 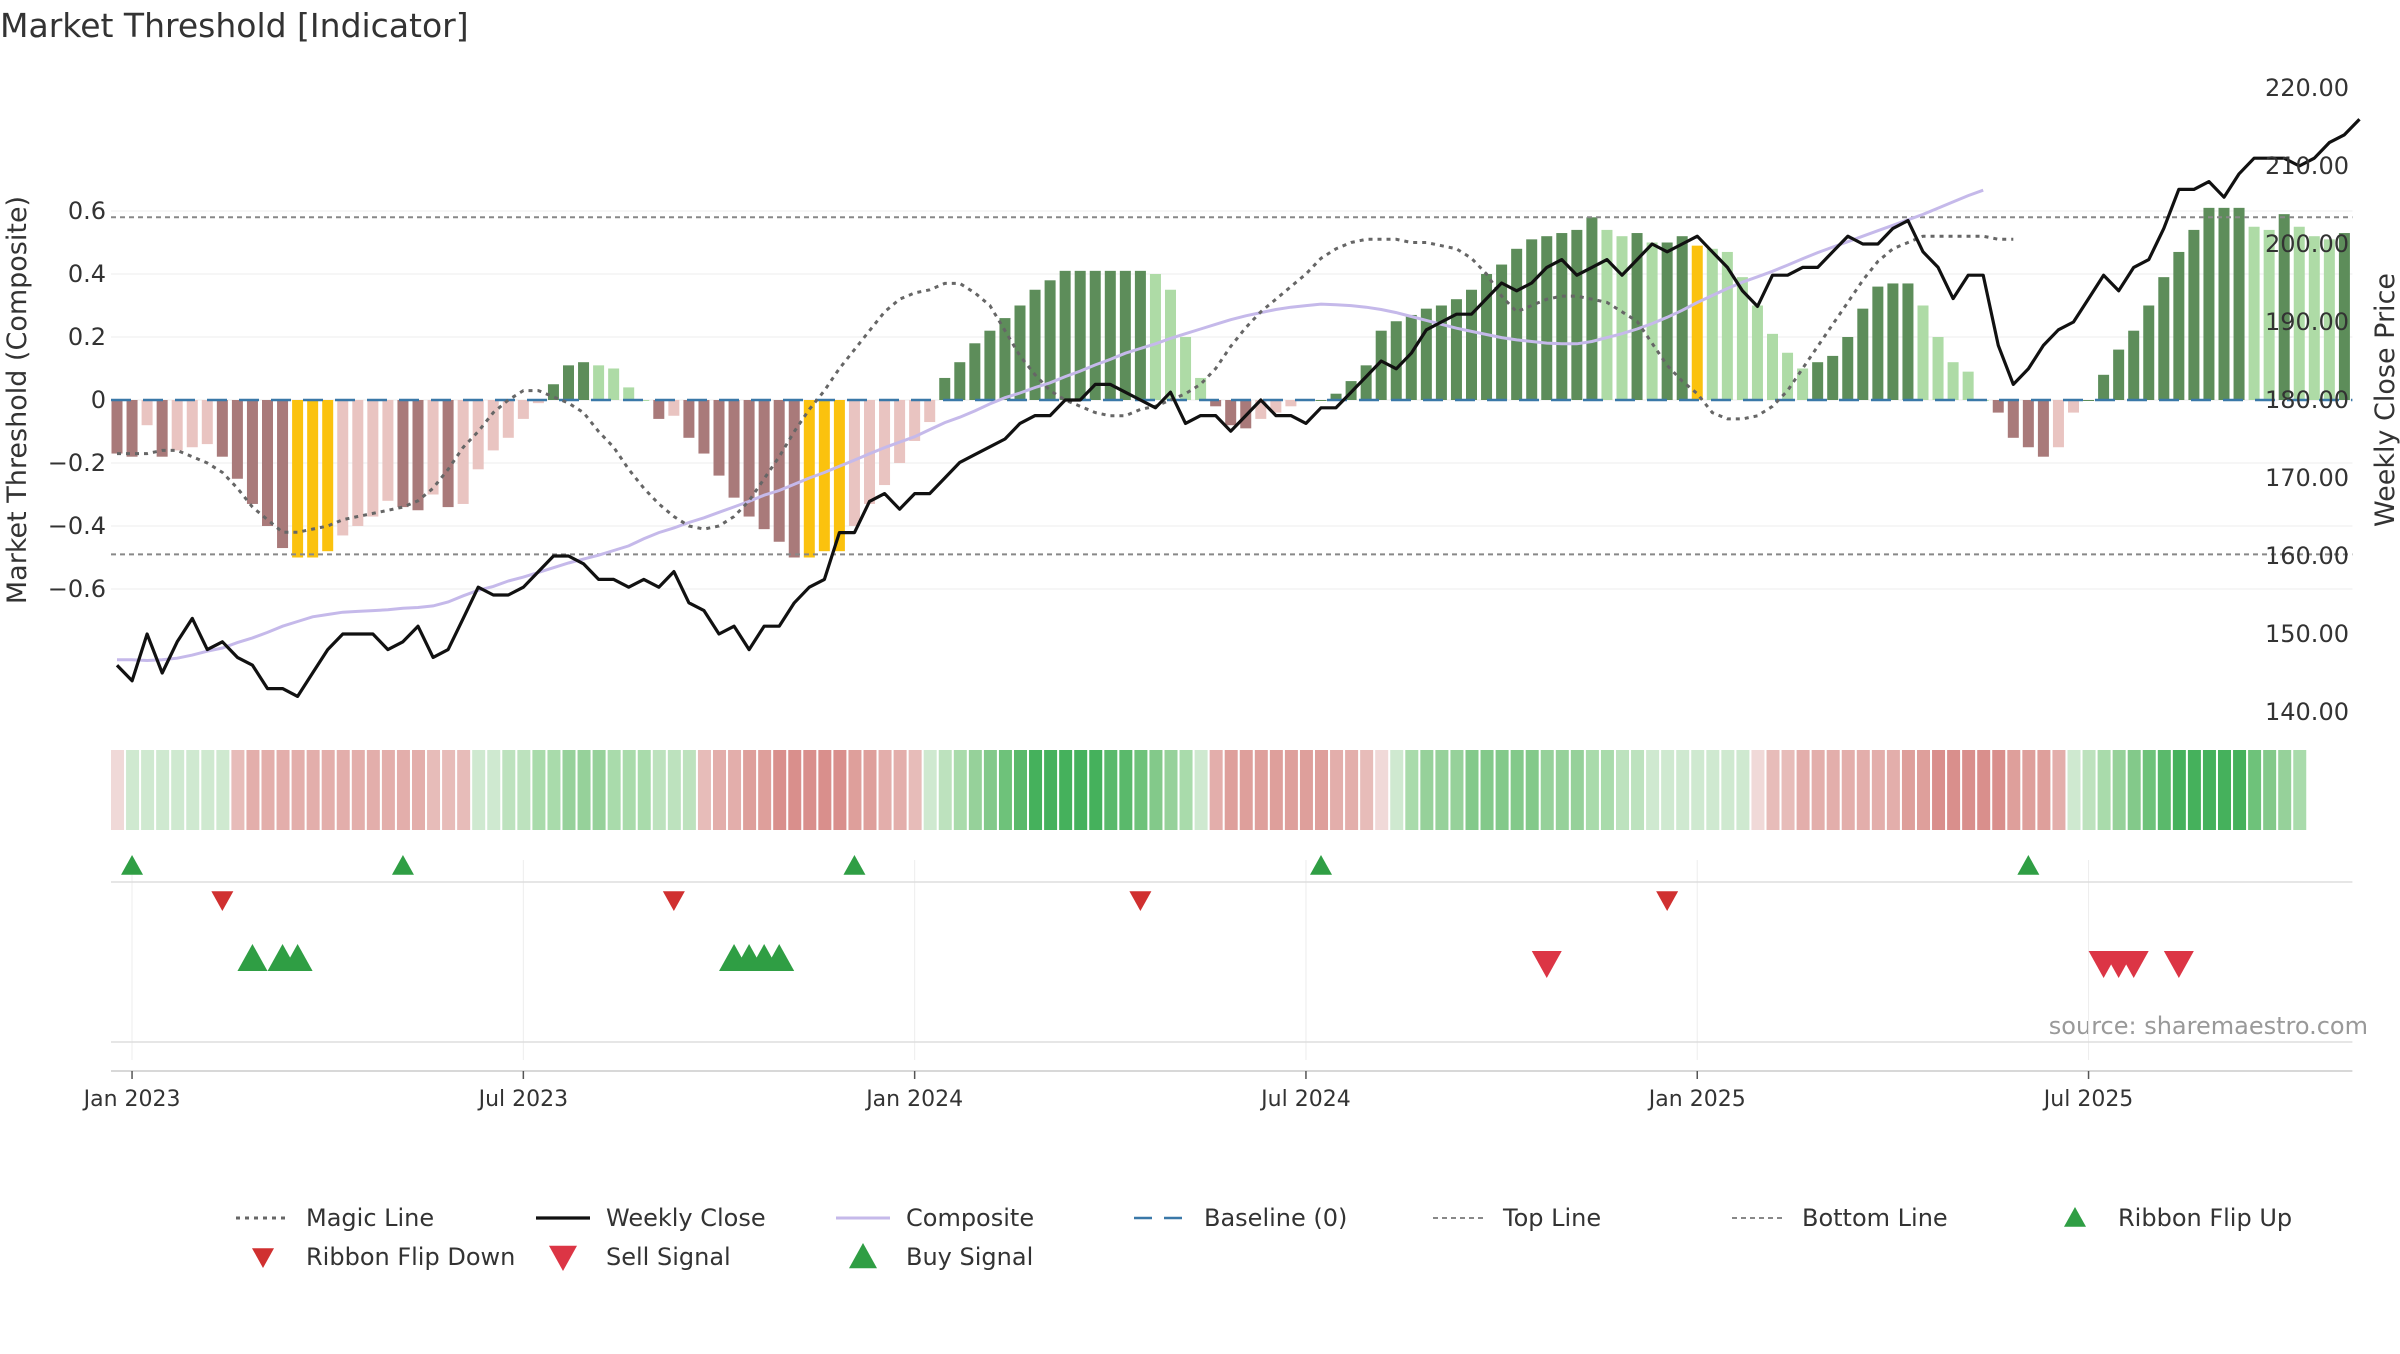 What do you see at coordinates (234, 25) in the screenshot?
I see `chart-title: Market Threshold [Indicator]` at bounding box center [234, 25].